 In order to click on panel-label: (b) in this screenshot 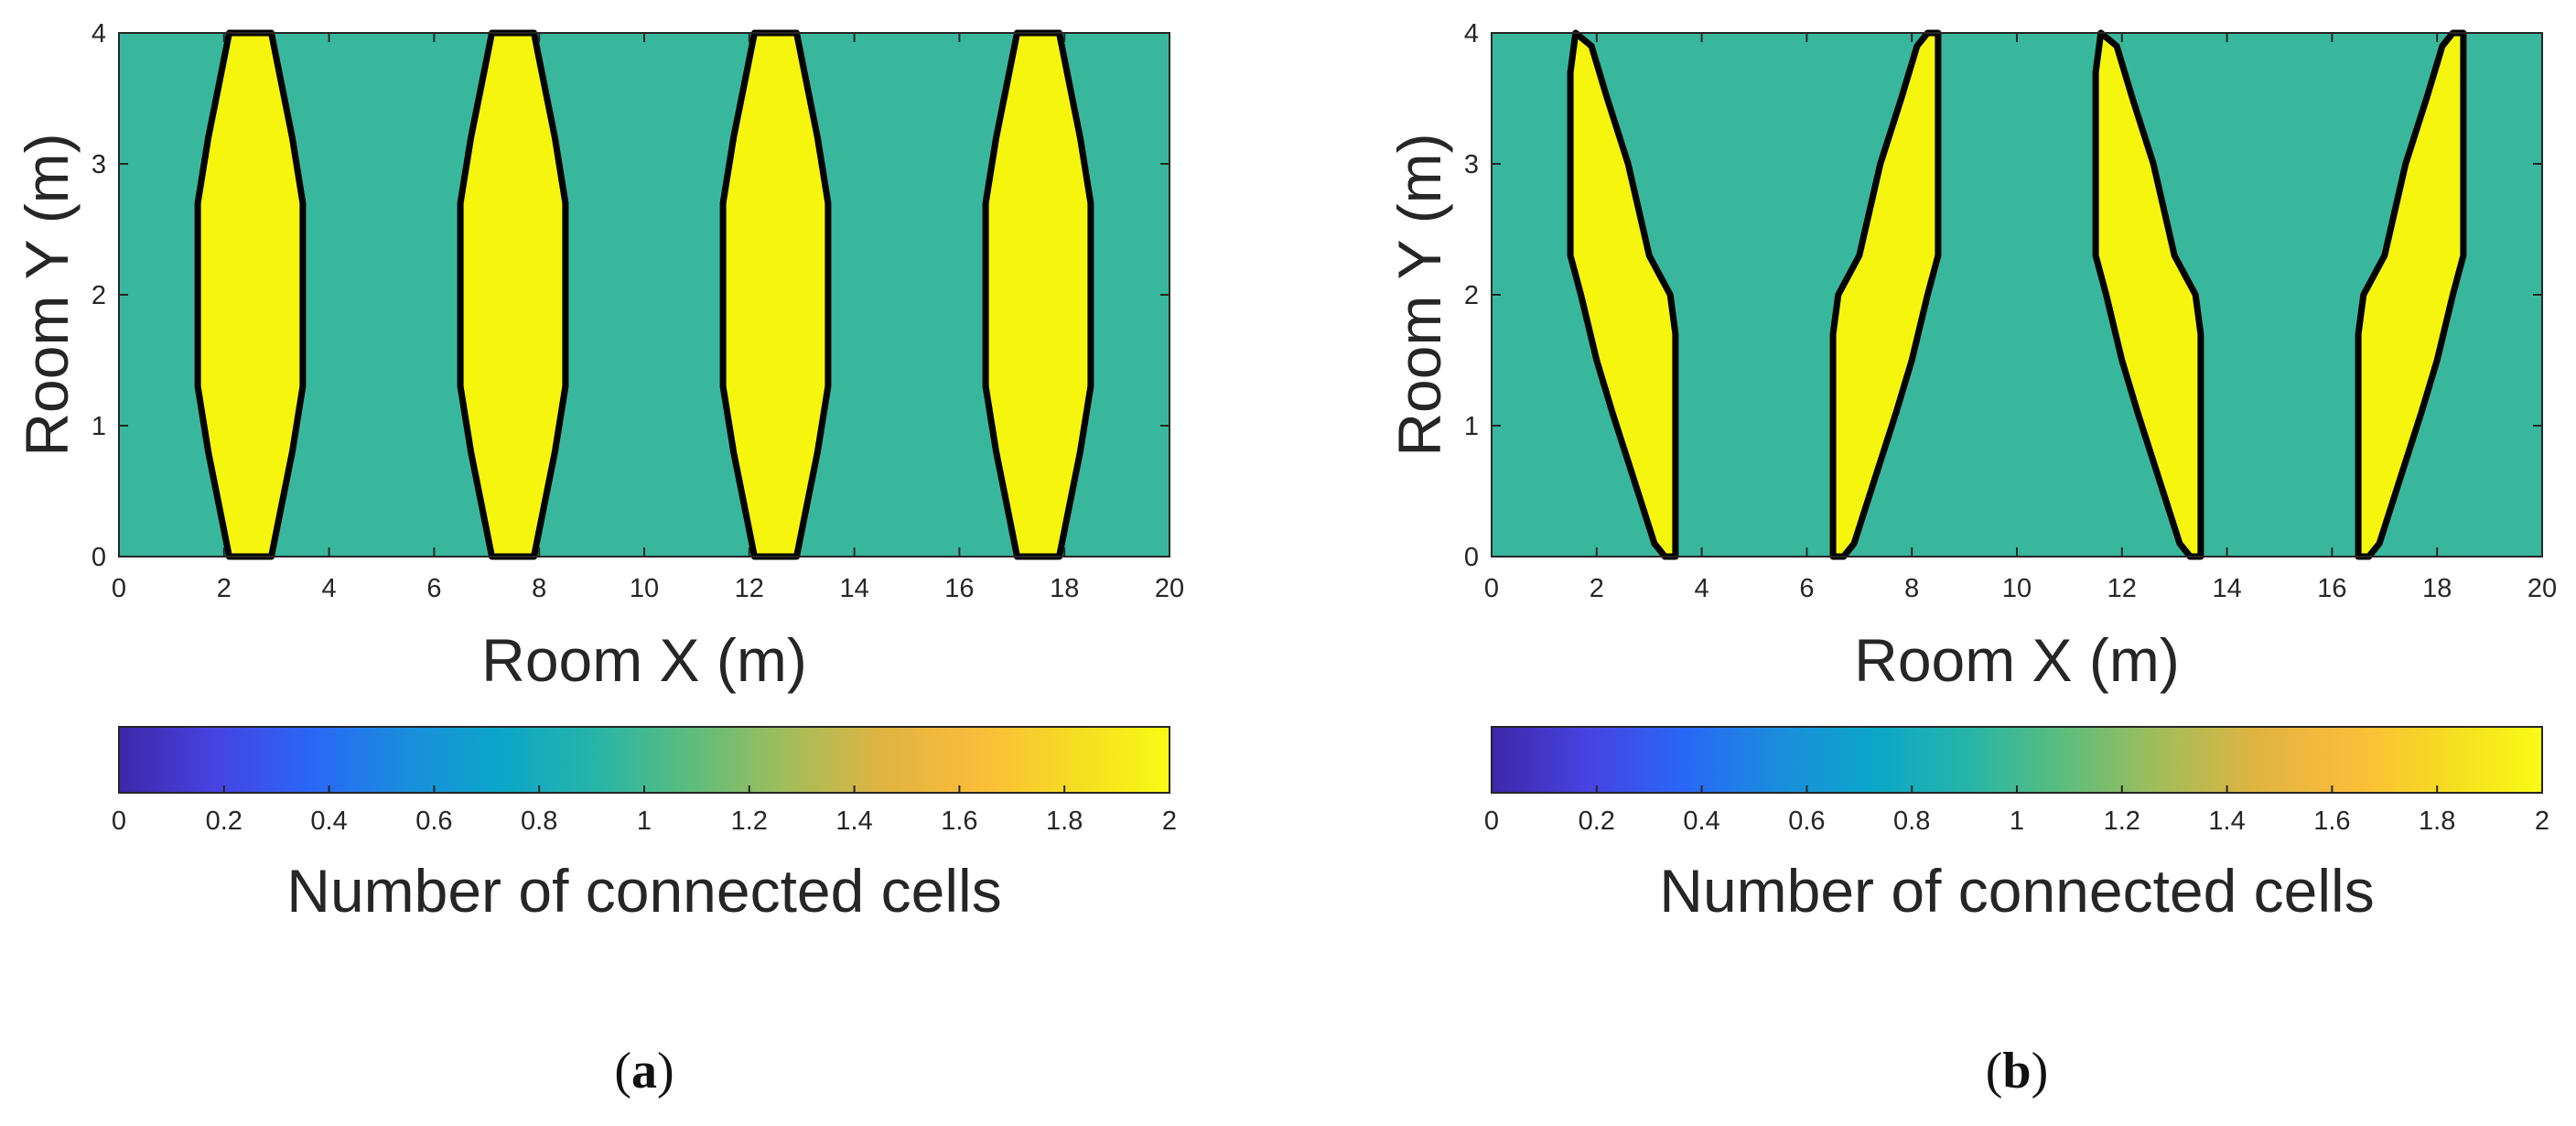, I will do `click(2017, 1071)`.